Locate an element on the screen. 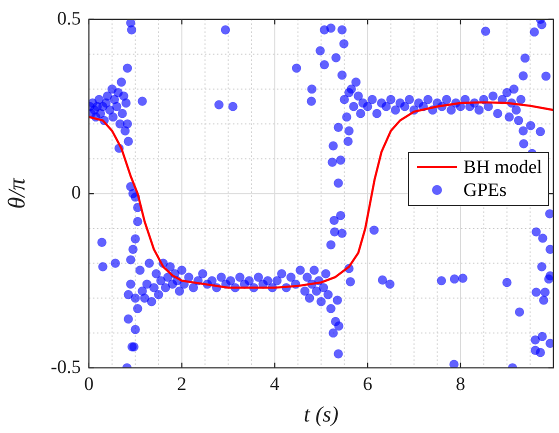 This screenshot has height=433, width=559. x-tick-label: 8 is located at coordinates (461, 385).